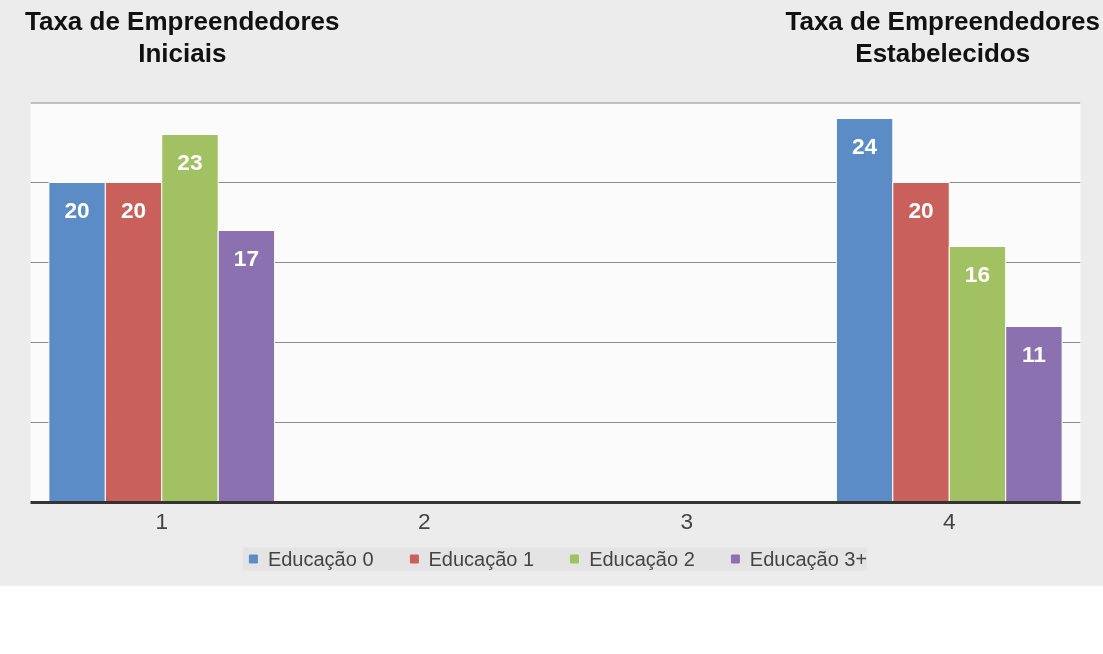 The width and height of the screenshot is (1103, 654). What do you see at coordinates (481, 558) in the screenshot?
I see `legend-label: Educação 1` at bounding box center [481, 558].